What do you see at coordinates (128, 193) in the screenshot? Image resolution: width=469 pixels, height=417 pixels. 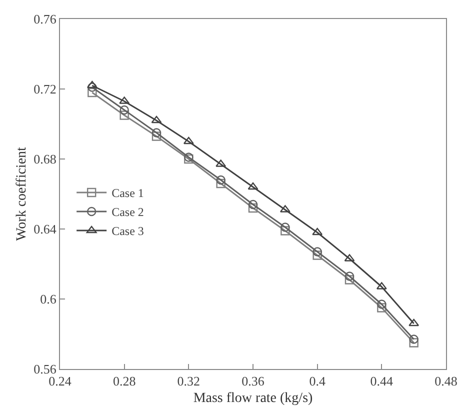 I see `legend-label: Case 1` at bounding box center [128, 193].